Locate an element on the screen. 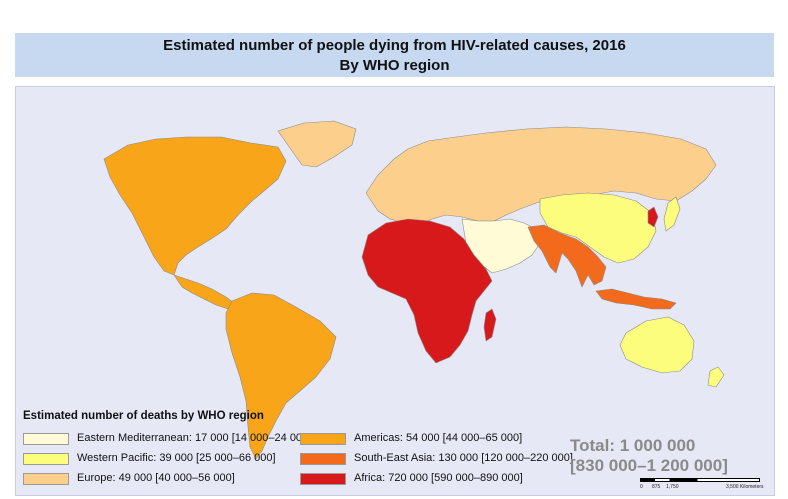  scale-tick: 1,750 is located at coordinates (672, 487).